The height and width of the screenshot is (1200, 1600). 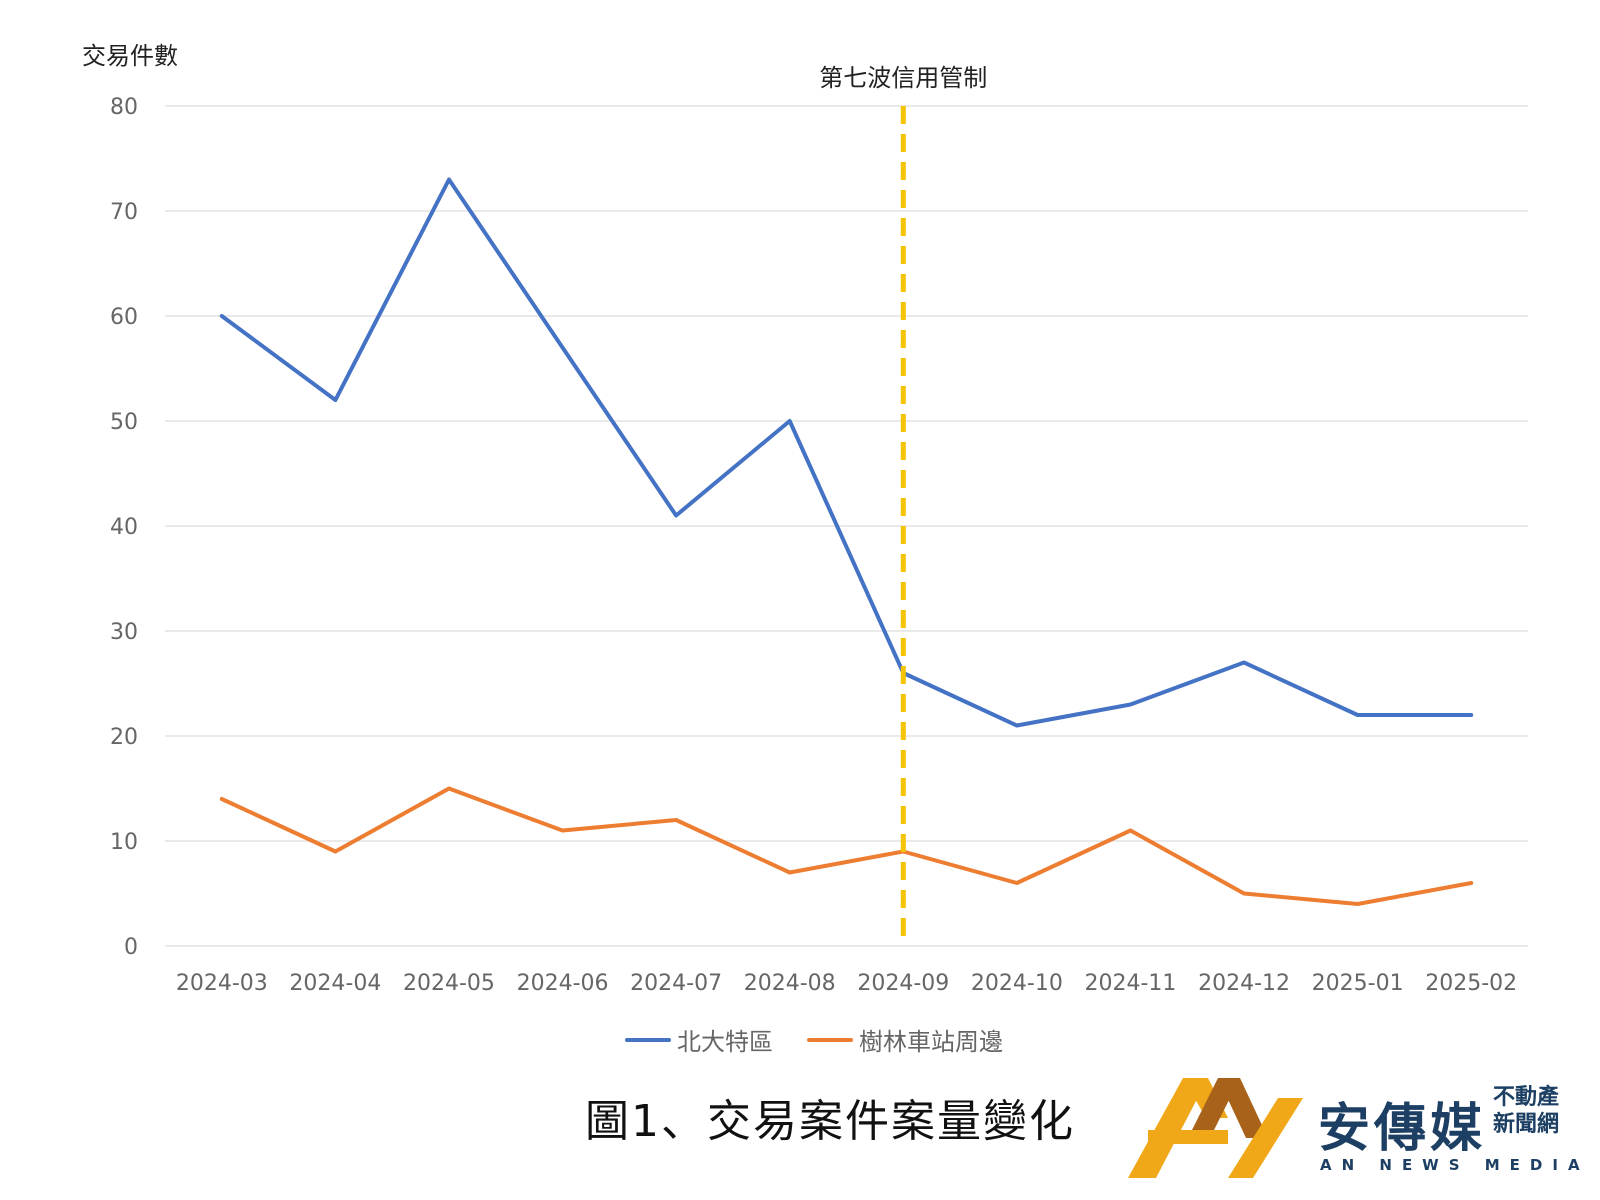 What do you see at coordinates (903, 983) in the screenshot?
I see `x-tick-label: 2024-09` at bounding box center [903, 983].